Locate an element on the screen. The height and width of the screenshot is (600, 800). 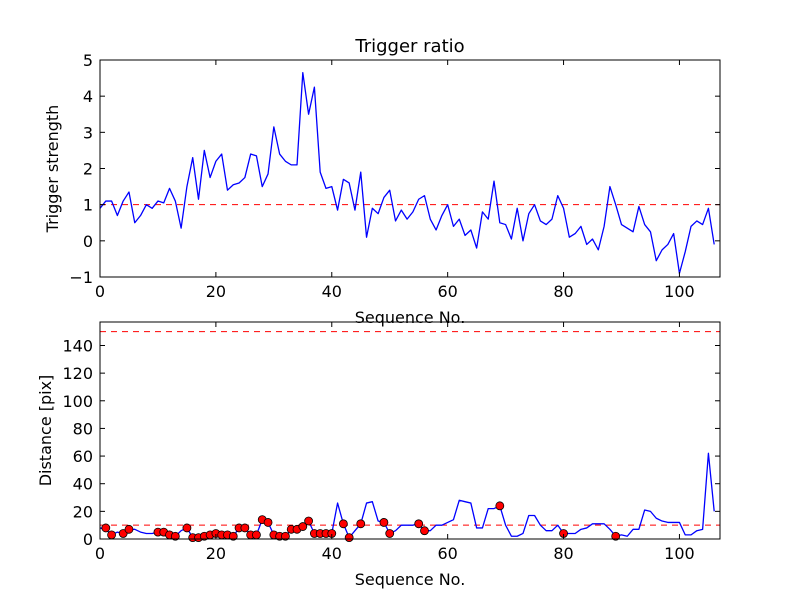
y-tick-label: 3 is located at coordinates (88, 132).